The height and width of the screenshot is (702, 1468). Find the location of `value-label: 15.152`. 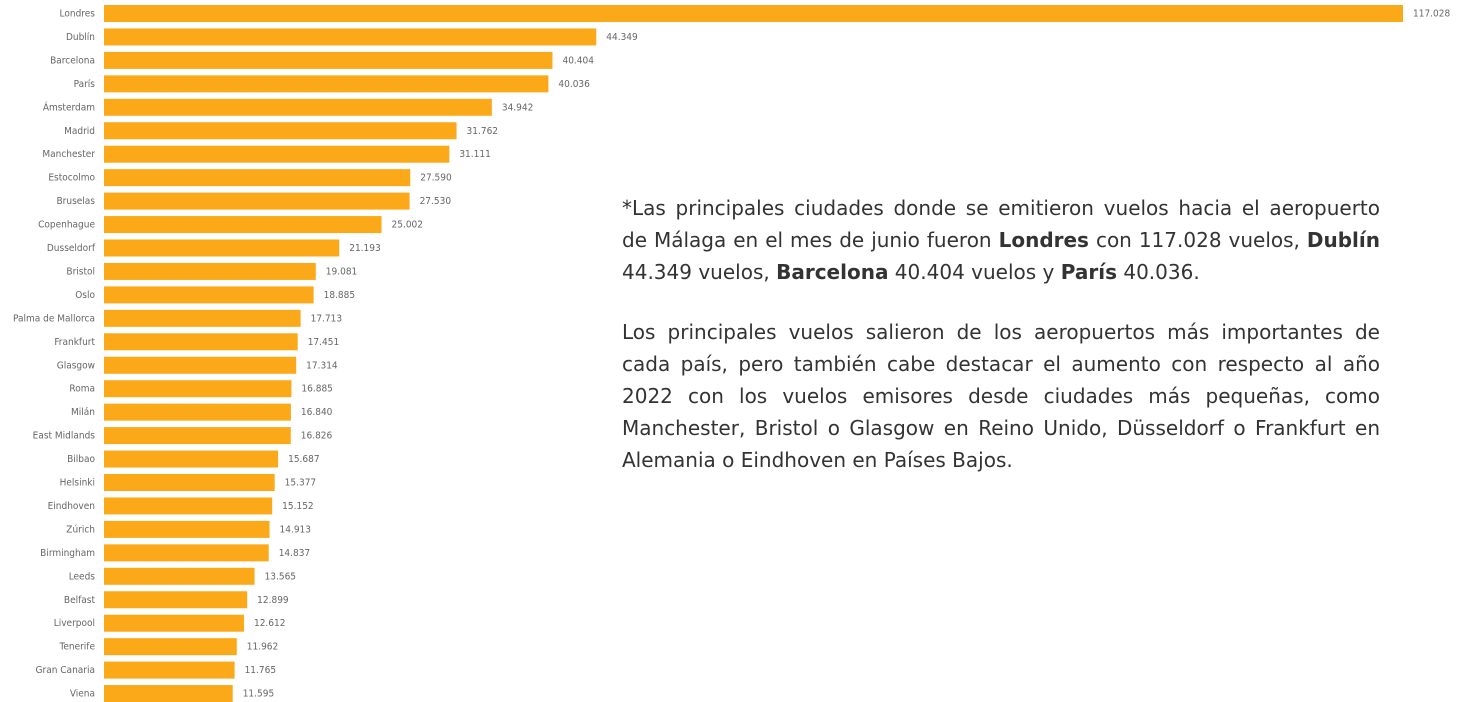

value-label: 15.152 is located at coordinates (297, 506).